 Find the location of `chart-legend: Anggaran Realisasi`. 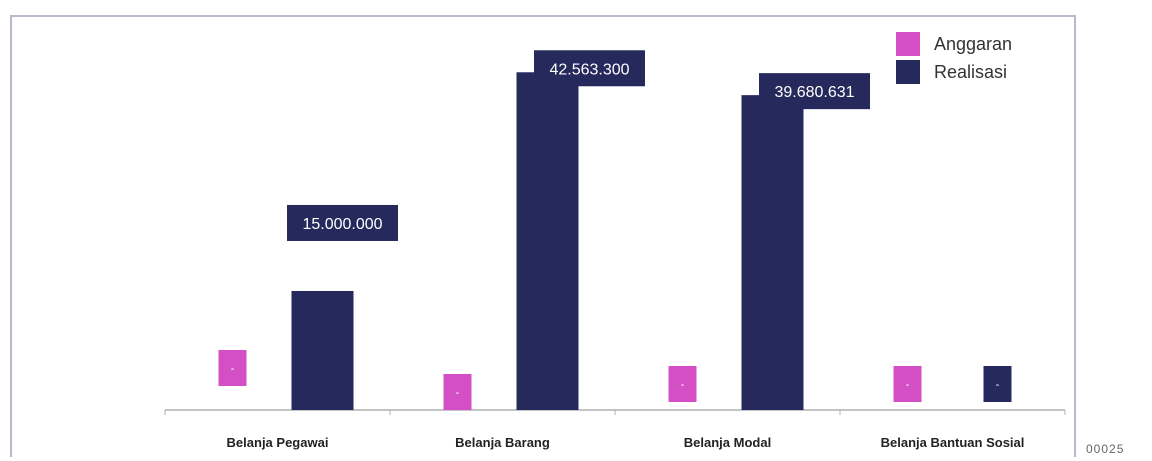

chart-legend: Anggaran Realisasi is located at coordinates (954, 58).